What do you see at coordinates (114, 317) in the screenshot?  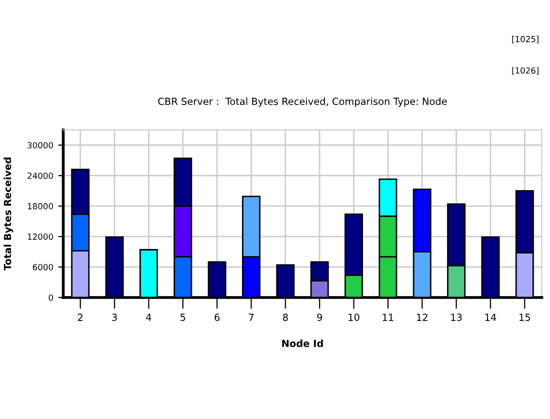 I see `x-tick-label: 3` at bounding box center [114, 317].